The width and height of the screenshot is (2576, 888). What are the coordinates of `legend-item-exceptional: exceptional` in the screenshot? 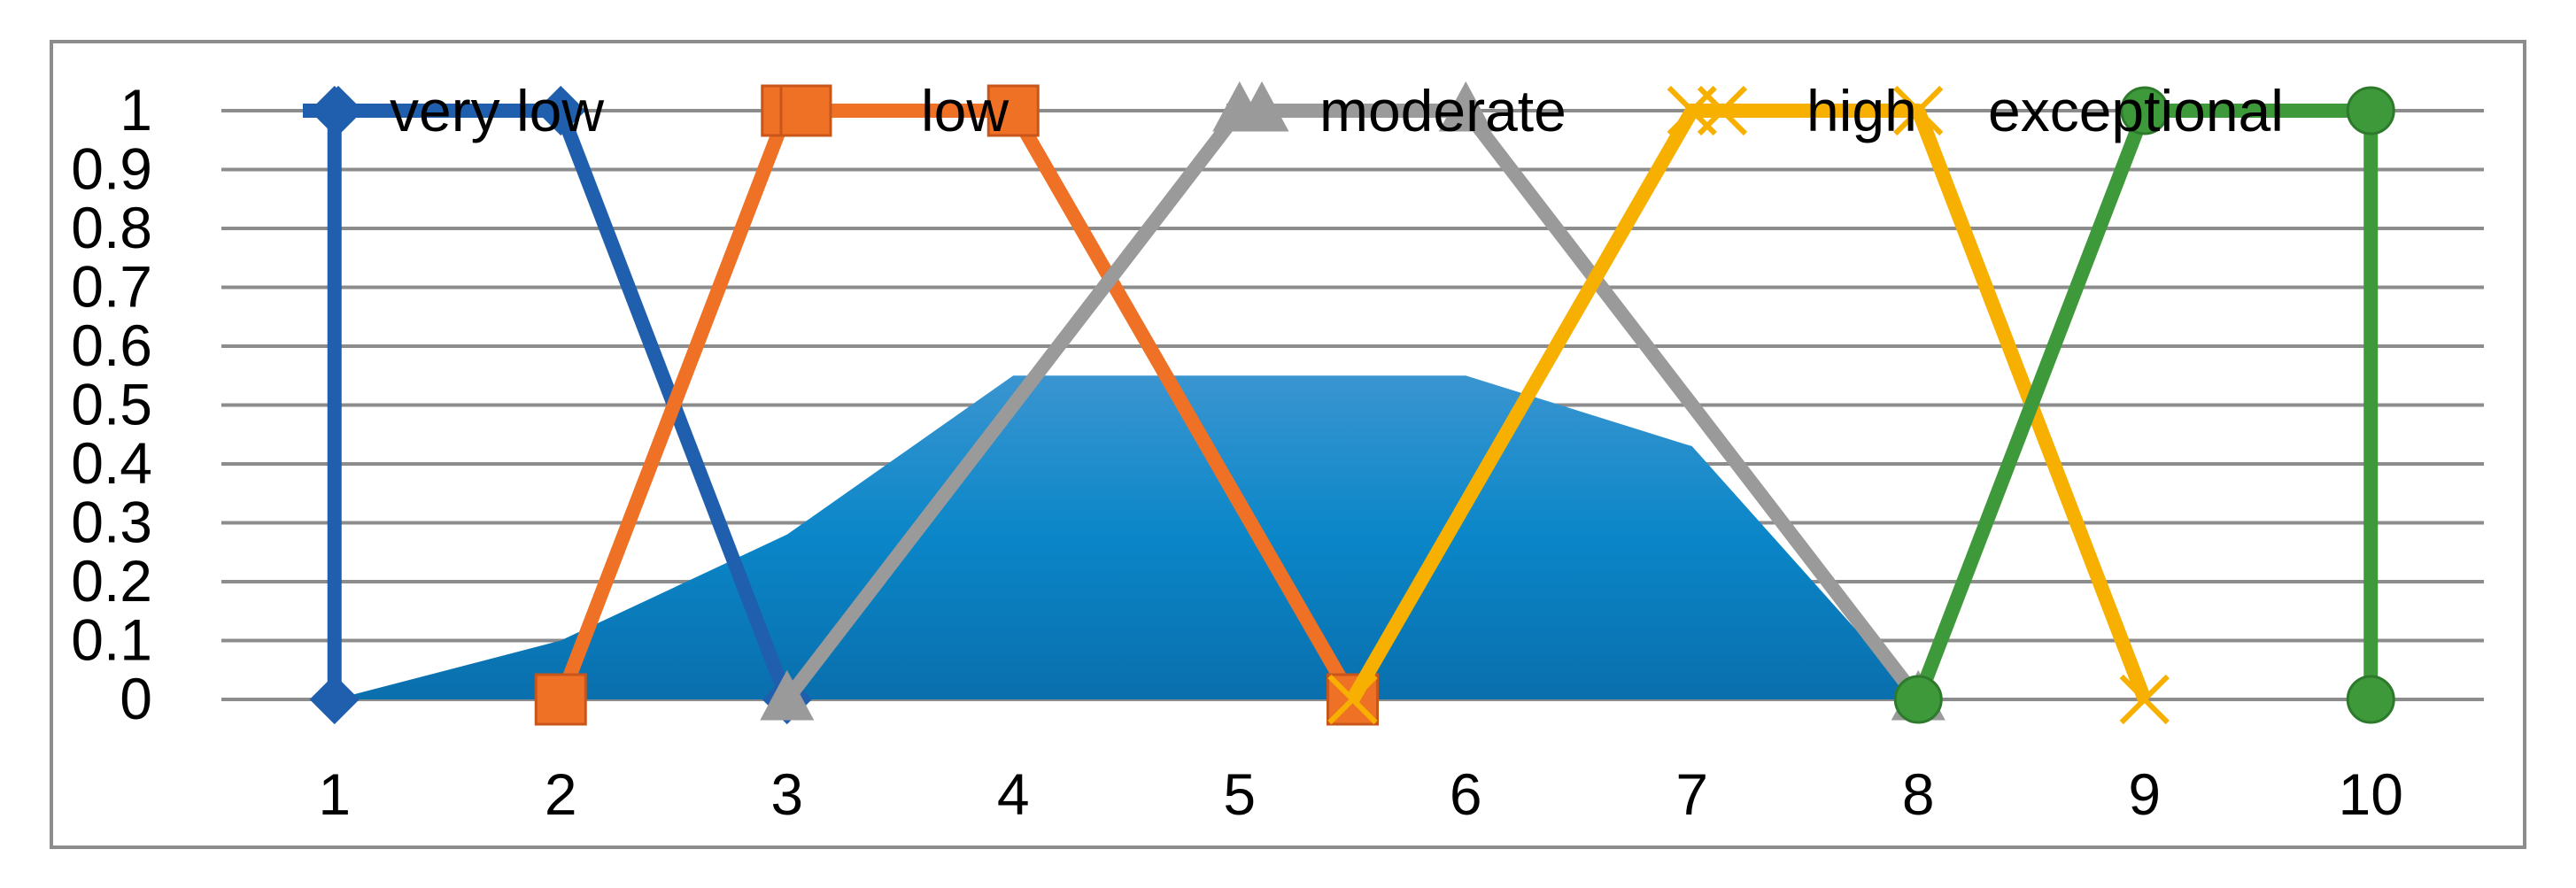 It's located at (2136, 110).